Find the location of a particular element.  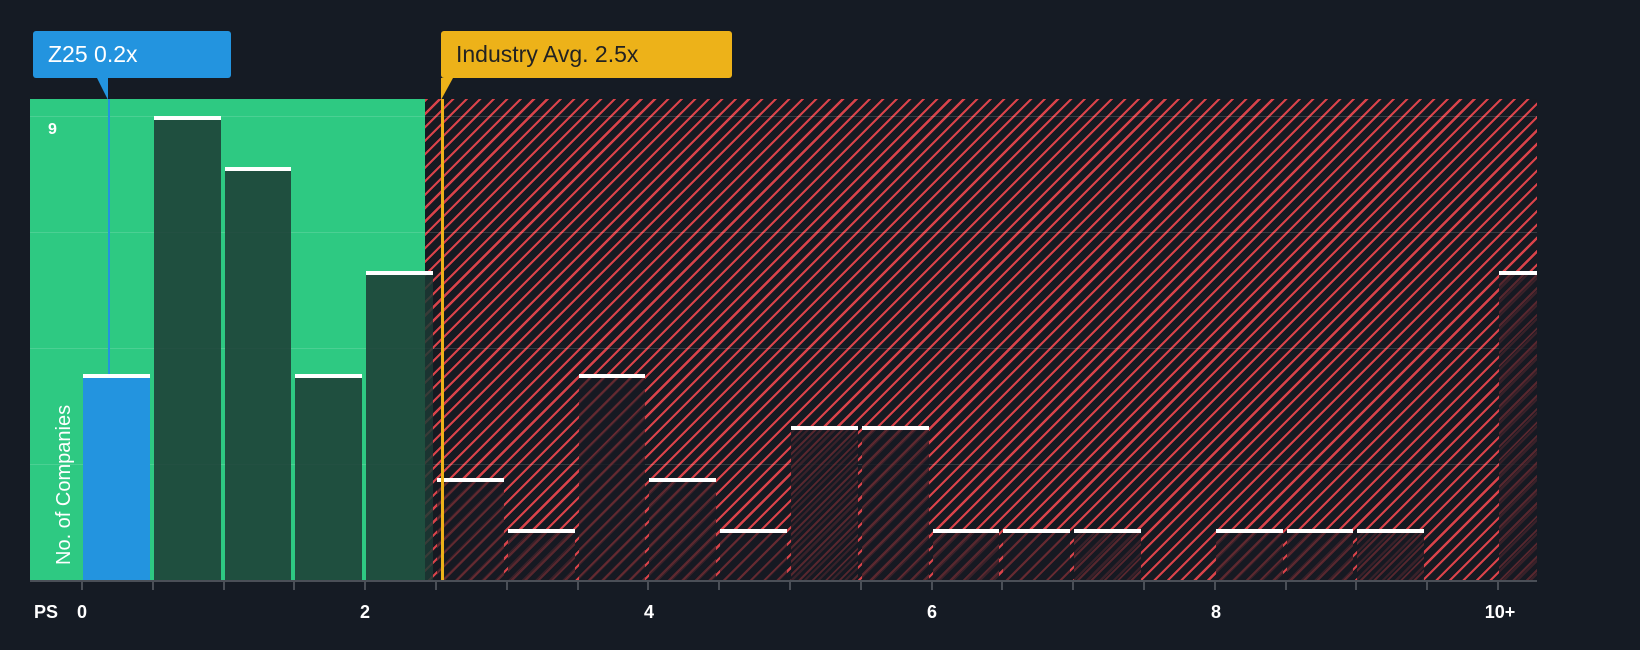

company-callout: Z25 0.2x is located at coordinates (132, 54).